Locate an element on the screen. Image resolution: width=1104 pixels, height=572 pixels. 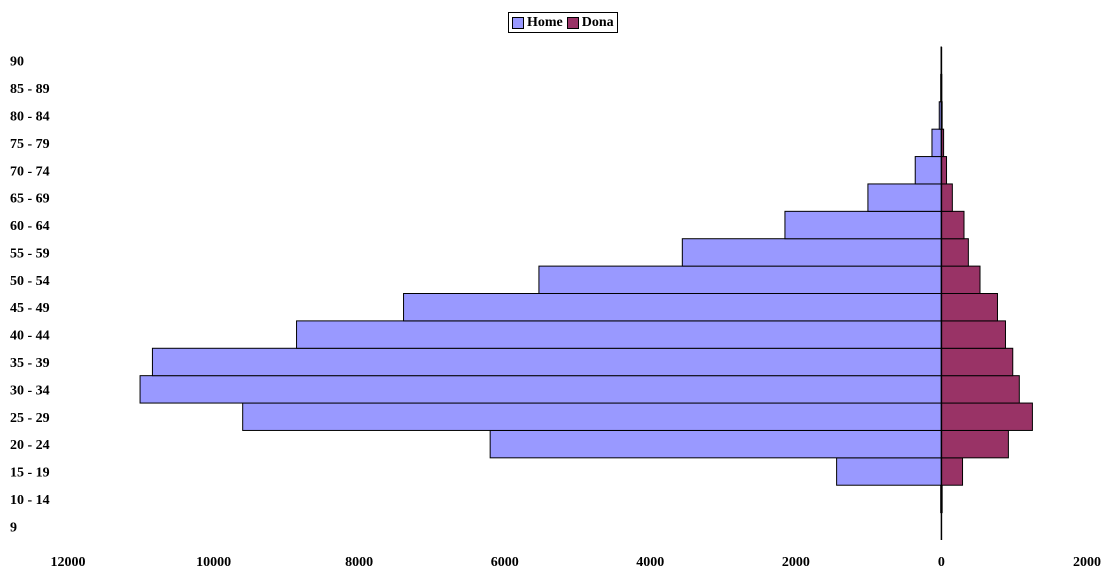
x-tick-label-0: 12000 is located at coordinates (68, 562).